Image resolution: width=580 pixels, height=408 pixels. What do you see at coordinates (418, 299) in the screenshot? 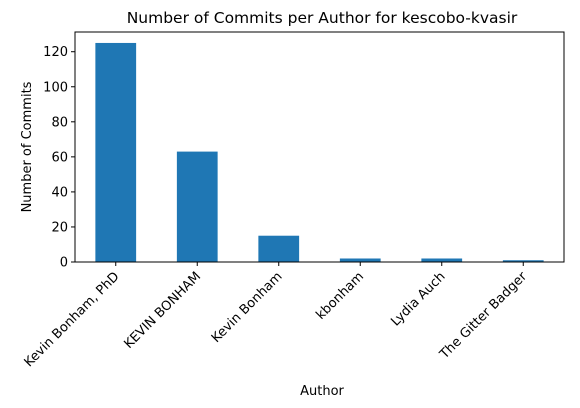
I see `x-tick-label: Lydia Auch` at bounding box center [418, 299].